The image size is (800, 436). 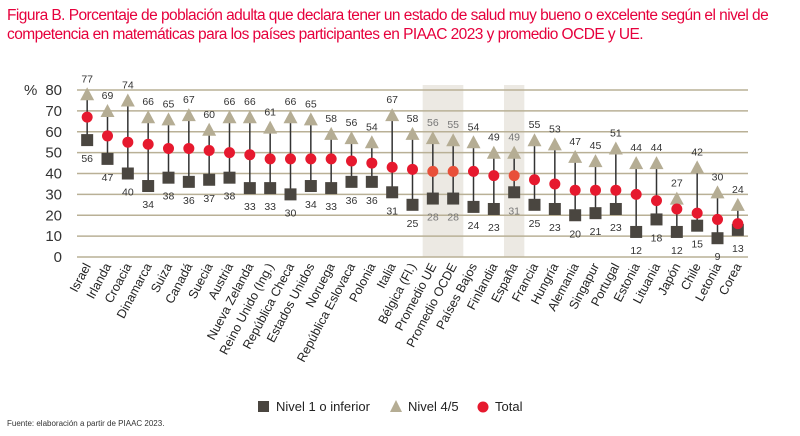 I want to click on legend-nivel45-label: Nivel 4/5, so click(x=433, y=406).